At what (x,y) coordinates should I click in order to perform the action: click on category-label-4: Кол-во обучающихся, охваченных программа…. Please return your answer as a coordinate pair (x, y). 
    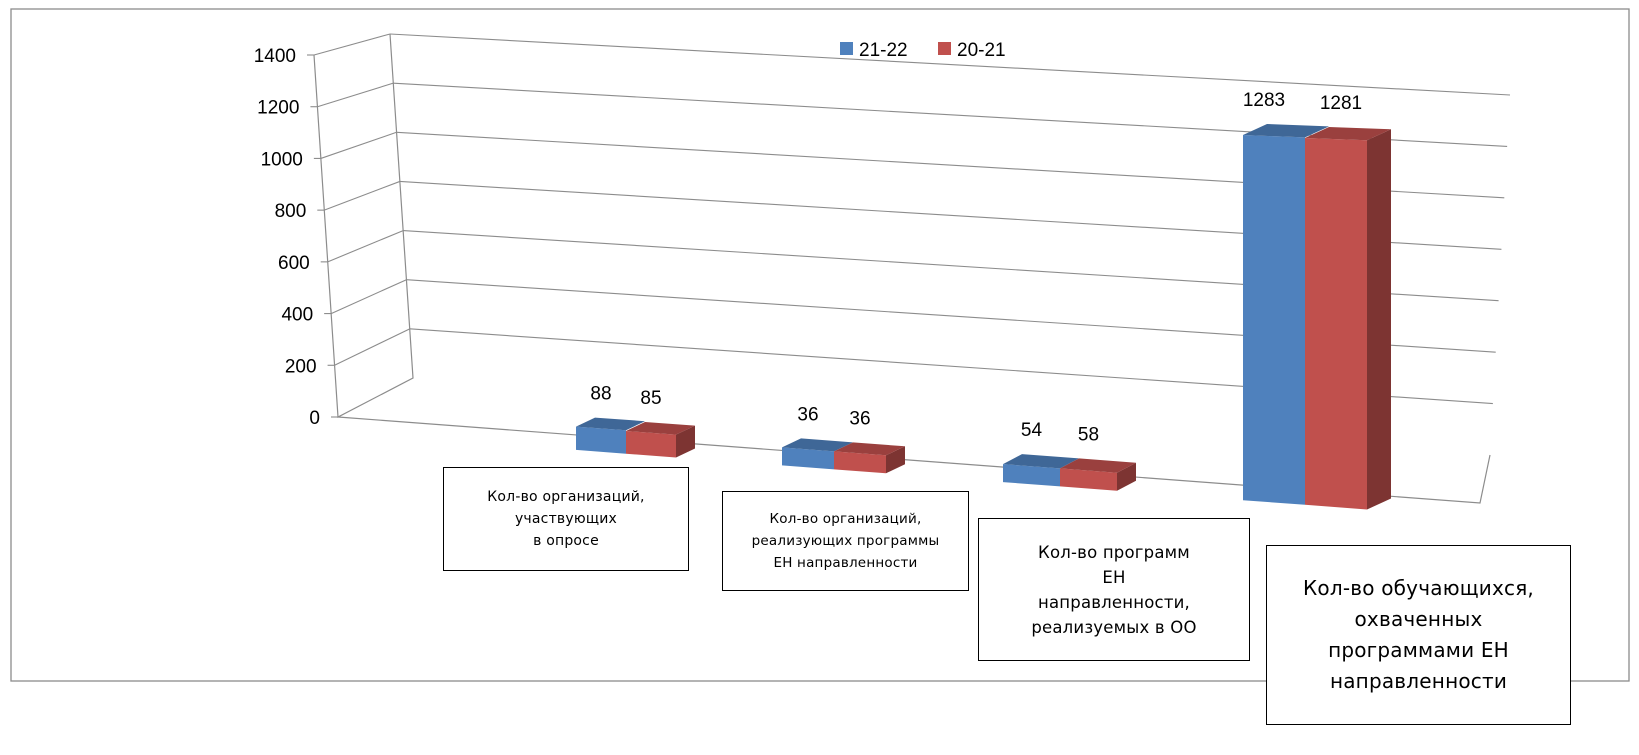
    Looking at the image, I should click on (1418, 635).